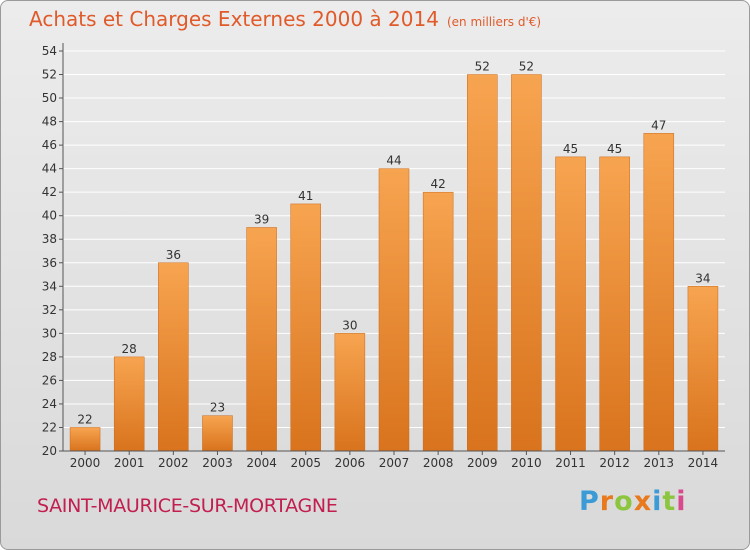 This screenshot has width=750, height=550. I want to click on y-tick-label: 30, so click(49, 333).